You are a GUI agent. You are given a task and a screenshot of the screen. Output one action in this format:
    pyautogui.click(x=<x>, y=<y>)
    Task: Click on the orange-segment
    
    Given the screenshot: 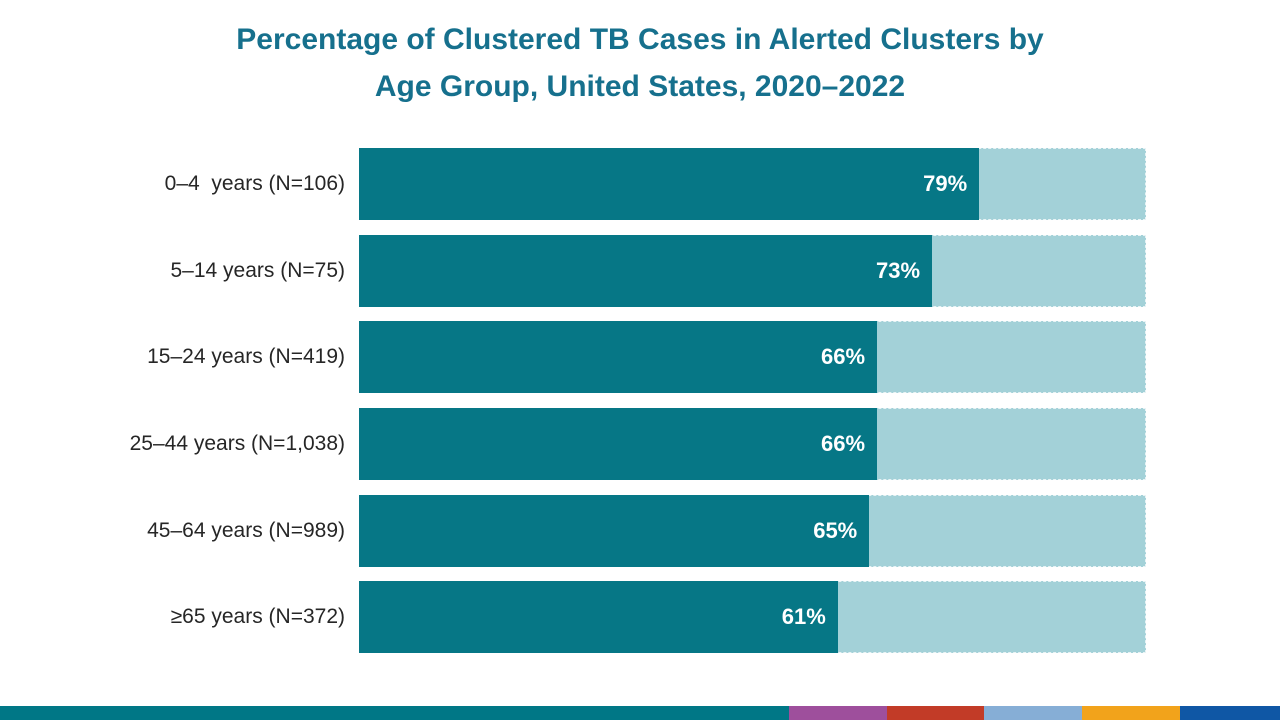 What is the action you would take?
    pyautogui.click(x=1131, y=713)
    